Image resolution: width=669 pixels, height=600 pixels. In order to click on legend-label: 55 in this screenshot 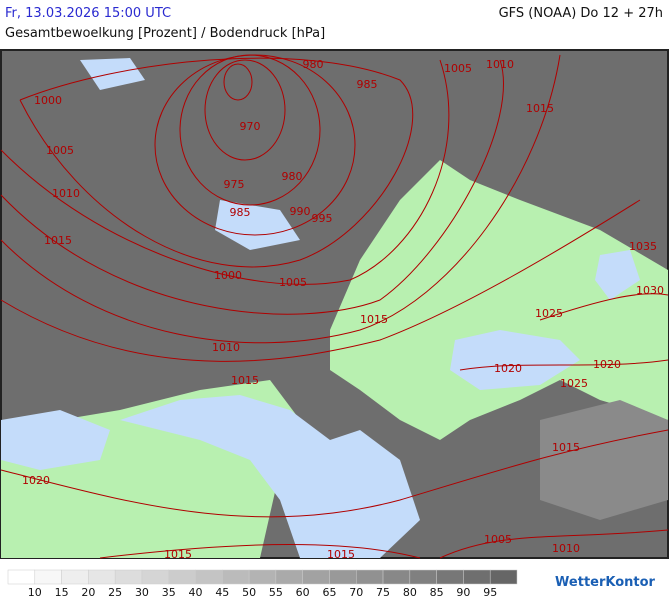, I will do `click(276, 592)`.